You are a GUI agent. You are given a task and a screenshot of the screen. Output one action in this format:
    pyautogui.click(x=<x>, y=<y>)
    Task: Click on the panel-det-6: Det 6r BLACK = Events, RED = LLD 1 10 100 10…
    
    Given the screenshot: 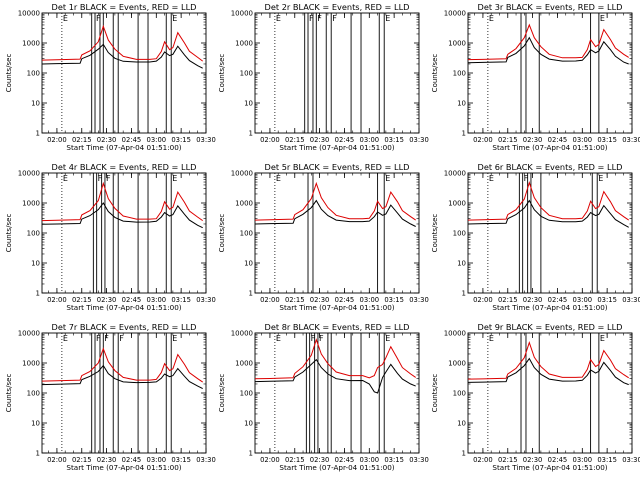 What is the action you would take?
    pyautogui.click(x=535, y=237)
    